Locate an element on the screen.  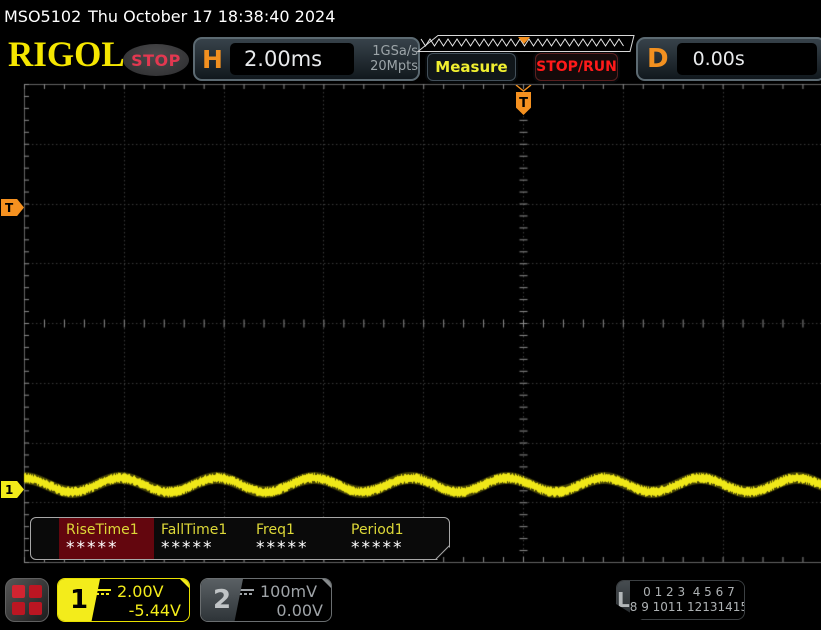
measurement-cell-freq: Freq1 ***** is located at coordinates (296, 538).